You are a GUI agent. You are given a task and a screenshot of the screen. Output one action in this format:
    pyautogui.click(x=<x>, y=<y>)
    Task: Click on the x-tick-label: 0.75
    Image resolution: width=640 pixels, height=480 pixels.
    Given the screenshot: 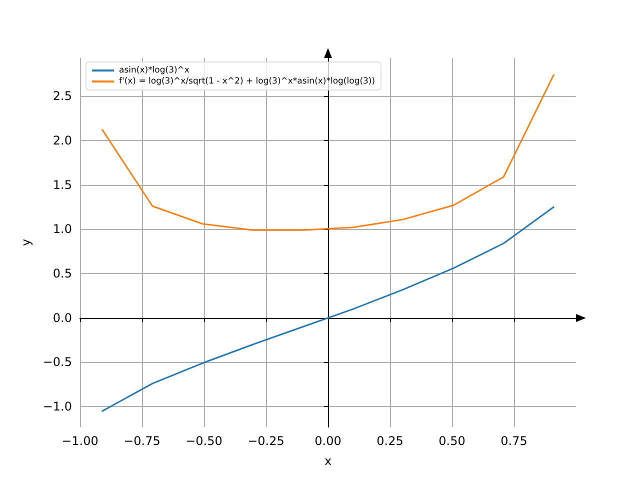 What is the action you would take?
    pyautogui.click(x=514, y=441)
    